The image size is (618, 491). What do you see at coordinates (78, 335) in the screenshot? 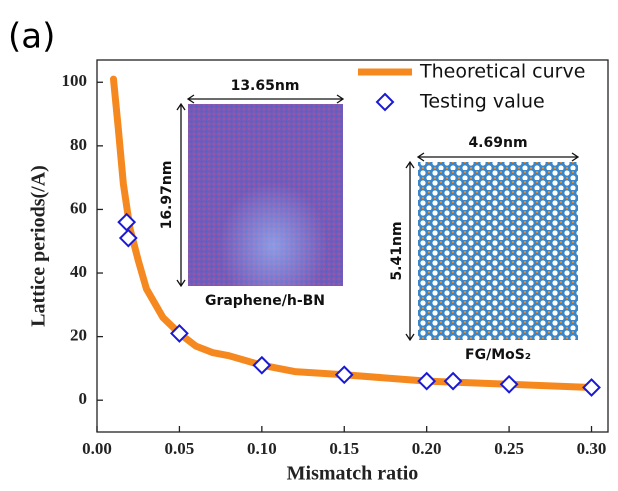
I see `y-tick-label: 20` at bounding box center [78, 335].